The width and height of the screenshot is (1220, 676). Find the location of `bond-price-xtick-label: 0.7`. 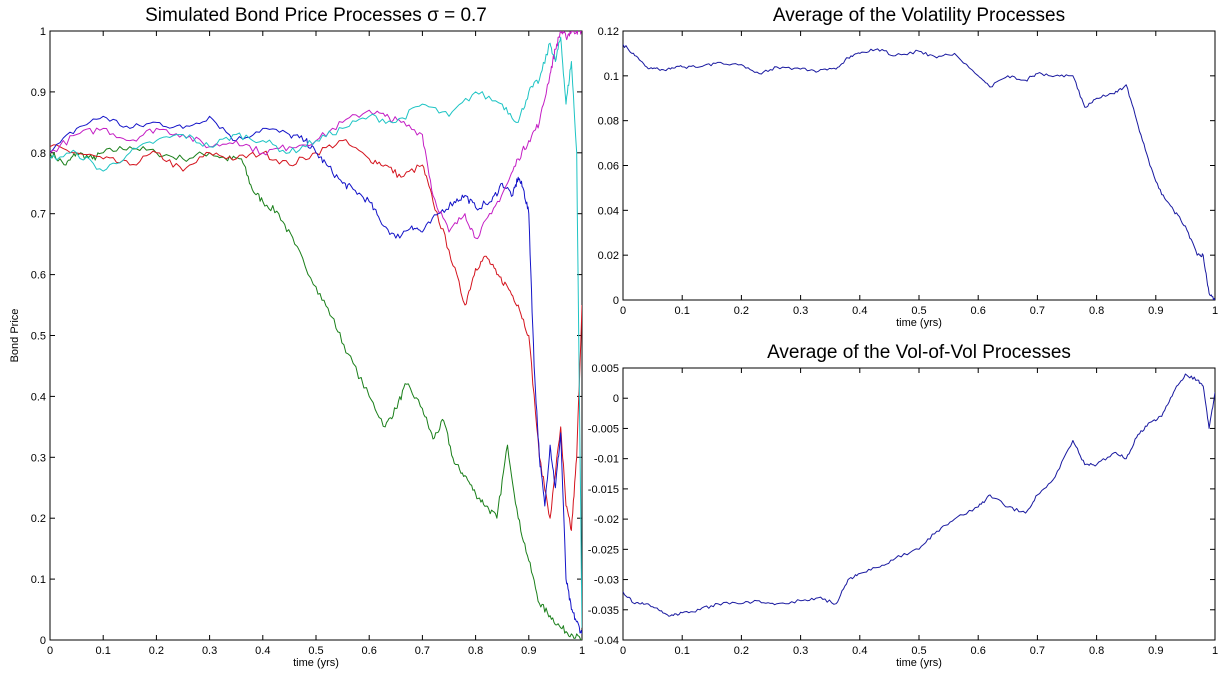

bond-price-xtick-label: 0.7 is located at coordinates (422, 651).